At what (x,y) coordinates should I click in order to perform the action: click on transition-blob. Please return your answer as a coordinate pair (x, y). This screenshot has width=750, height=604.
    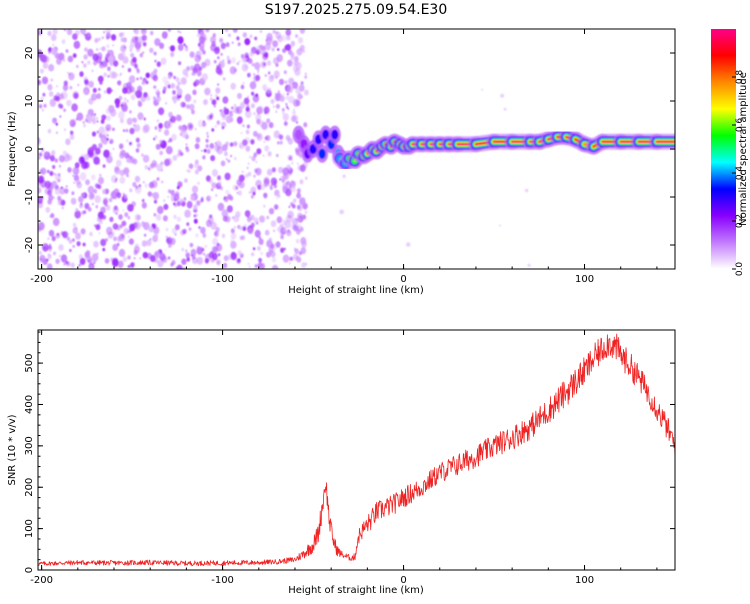
    Looking at the image, I should click on (322, 153).